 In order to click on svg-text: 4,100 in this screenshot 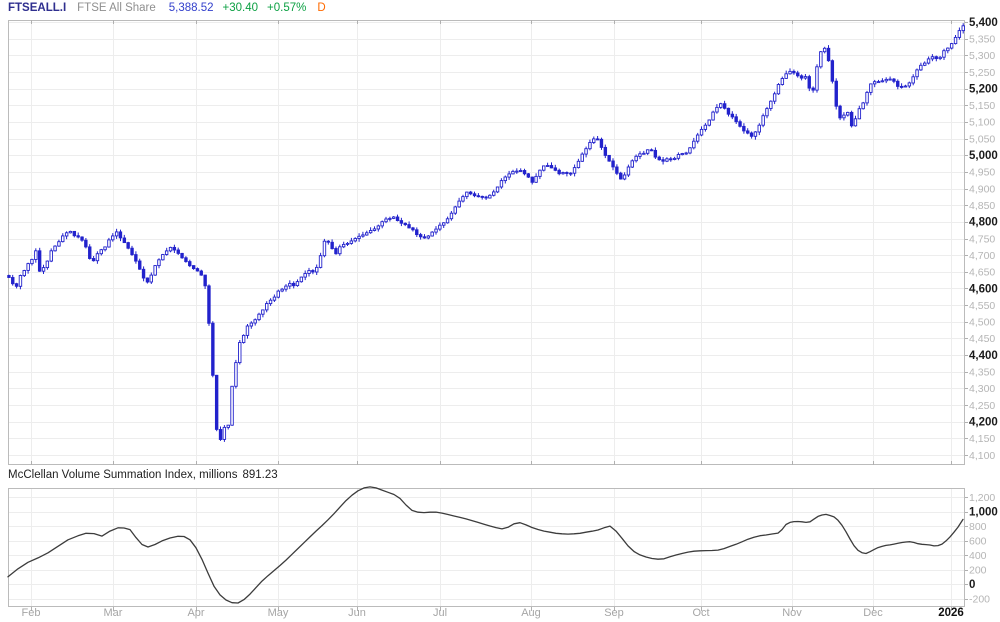, I will do `click(982, 456)`.